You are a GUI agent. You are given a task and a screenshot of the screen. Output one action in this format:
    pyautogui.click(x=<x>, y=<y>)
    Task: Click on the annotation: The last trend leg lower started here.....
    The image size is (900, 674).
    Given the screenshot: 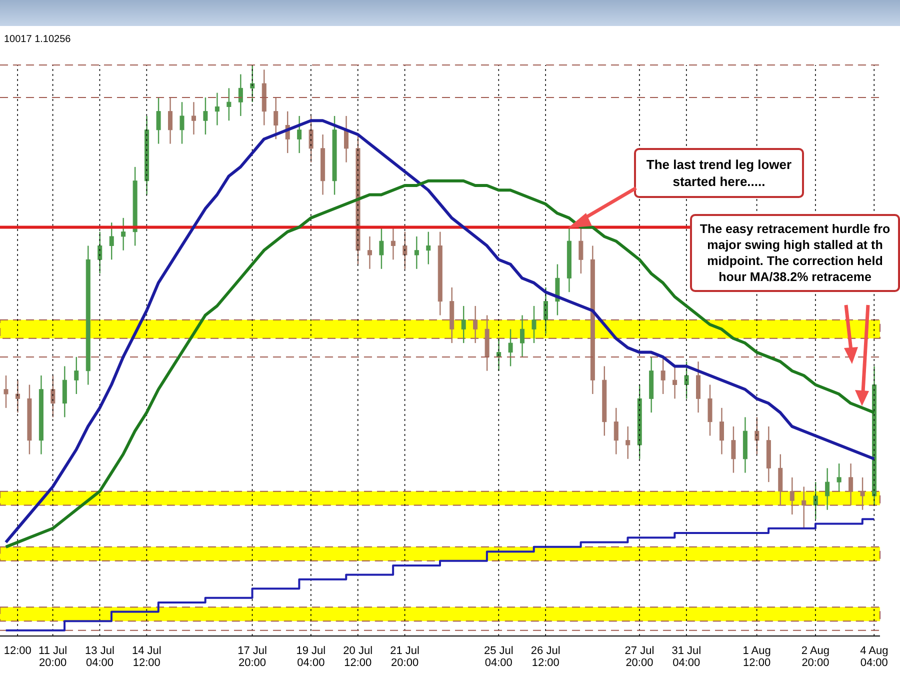 What is the action you would take?
    pyautogui.click(x=719, y=173)
    